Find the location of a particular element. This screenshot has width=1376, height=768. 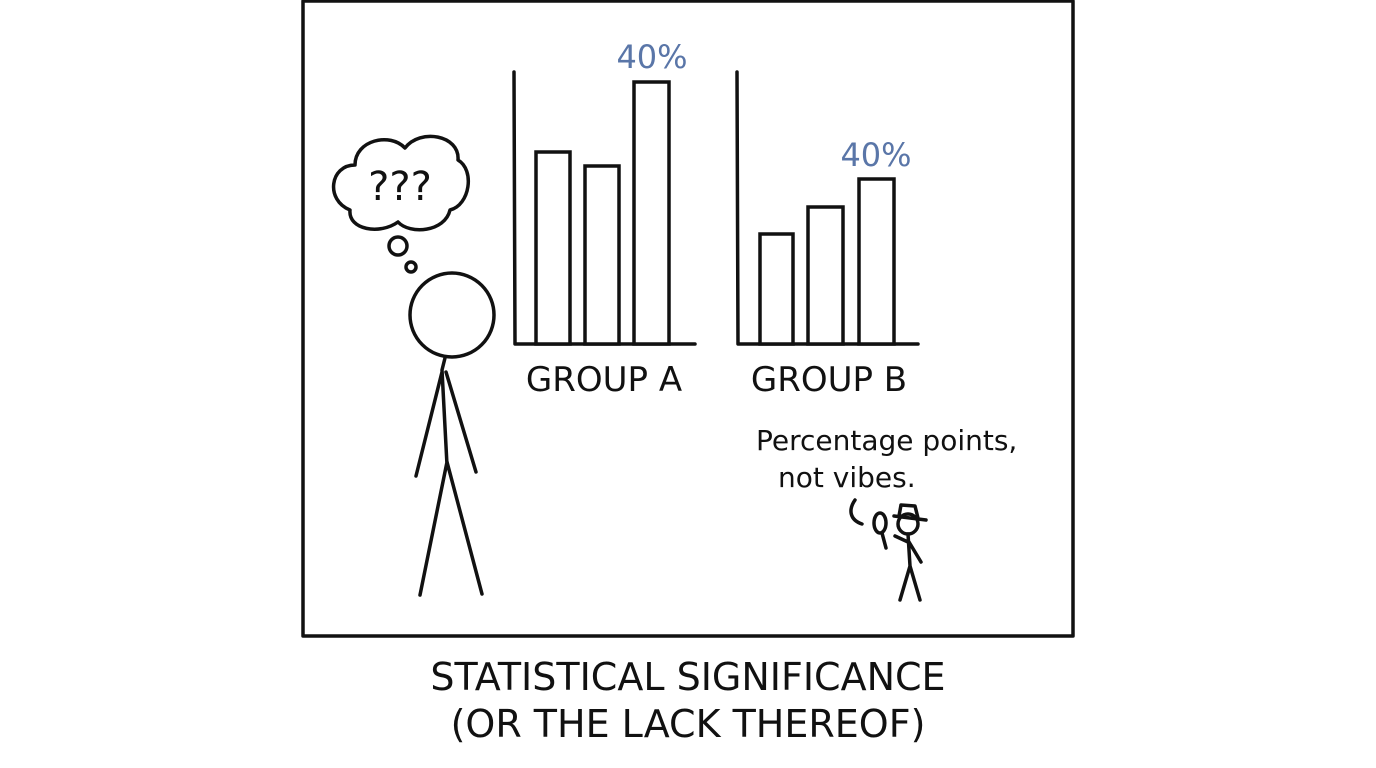

caption-line: (OR THE LACK THEREOF) is located at coordinates (688, 724).